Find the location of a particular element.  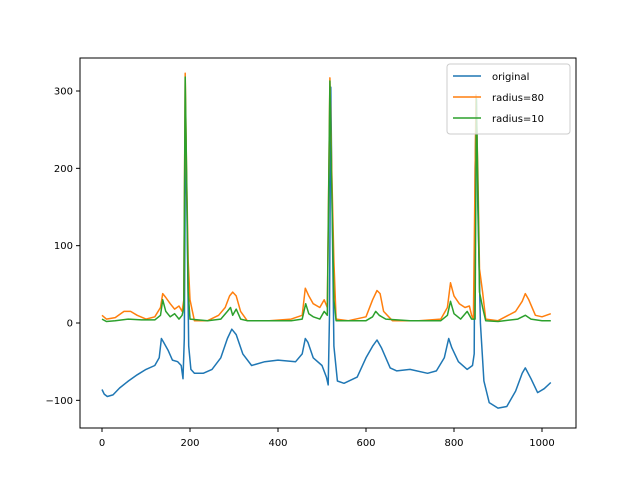

x-tick-label: 400 is located at coordinates (277, 443).